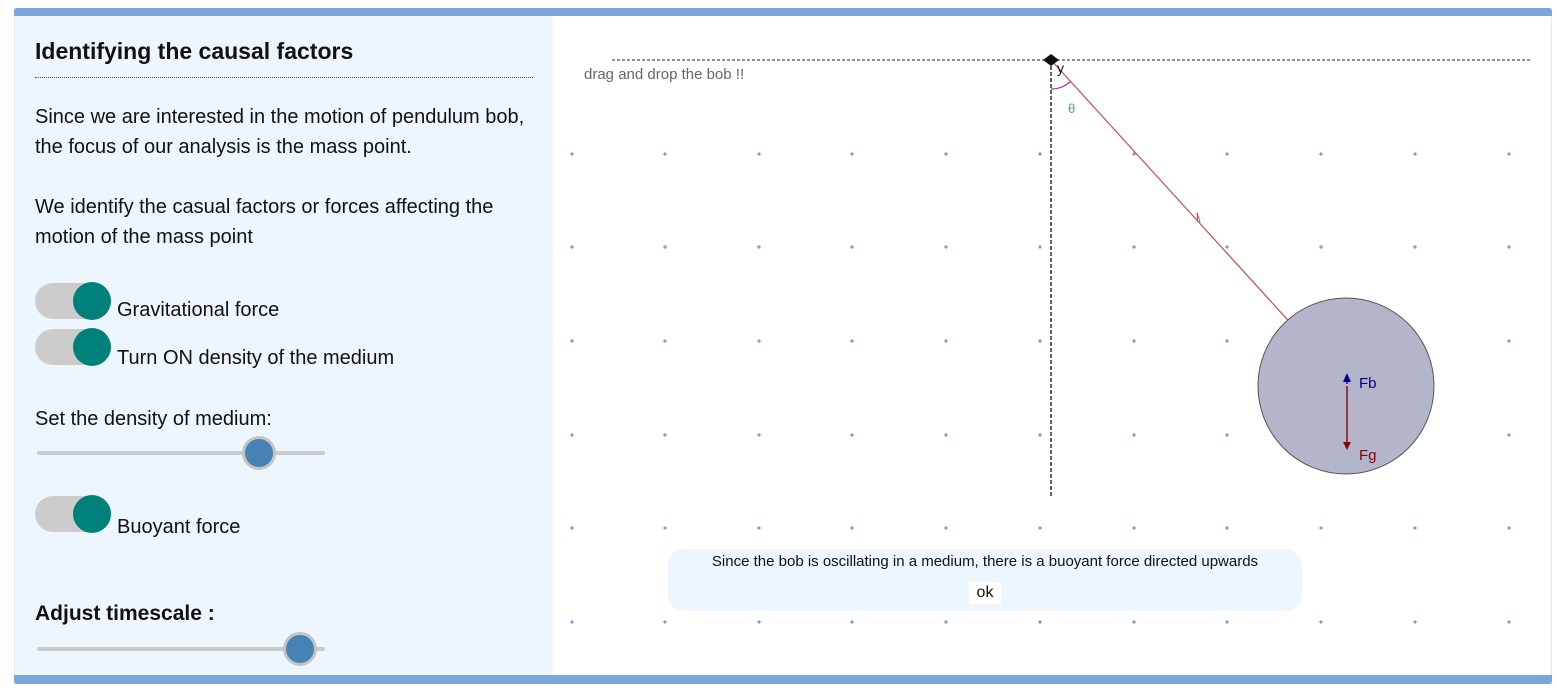  What do you see at coordinates (153, 419) in the screenshot?
I see `density-slider-label: Set the density of medium:` at bounding box center [153, 419].